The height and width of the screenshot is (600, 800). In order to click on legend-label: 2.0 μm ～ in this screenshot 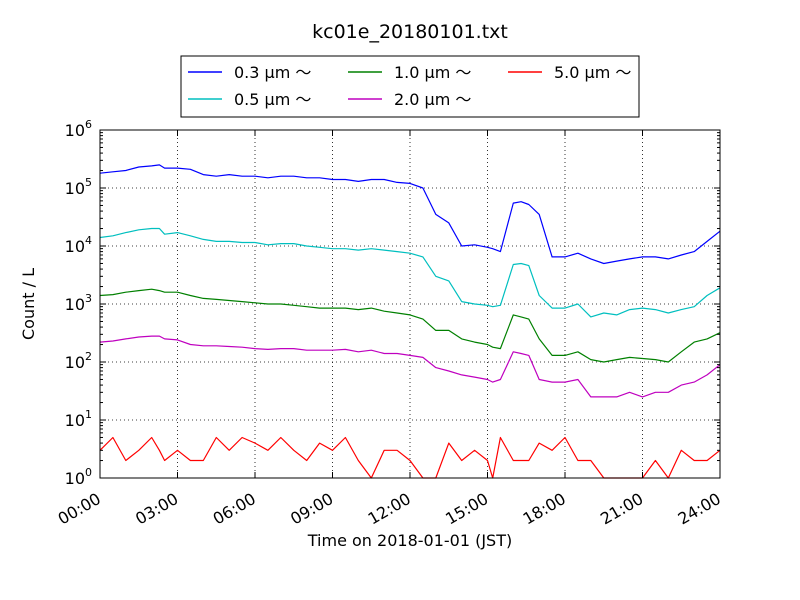, I will do `click(432, 99)`.